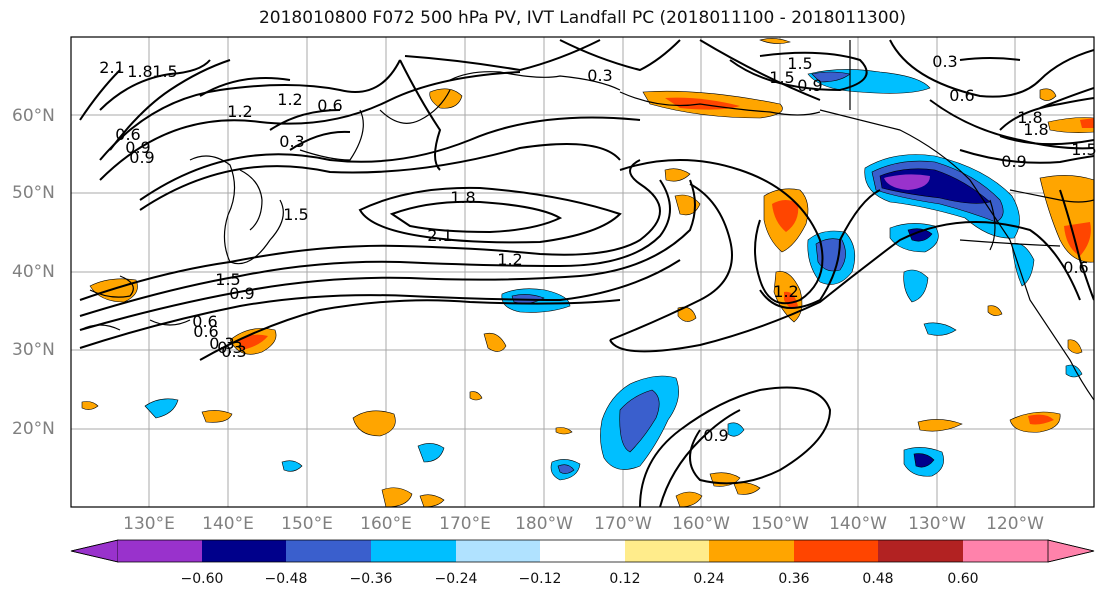 The height and width of the screenshot is (601, 1105). I want to click on colorbar-tick-label: 0.48, so click(878, 579).